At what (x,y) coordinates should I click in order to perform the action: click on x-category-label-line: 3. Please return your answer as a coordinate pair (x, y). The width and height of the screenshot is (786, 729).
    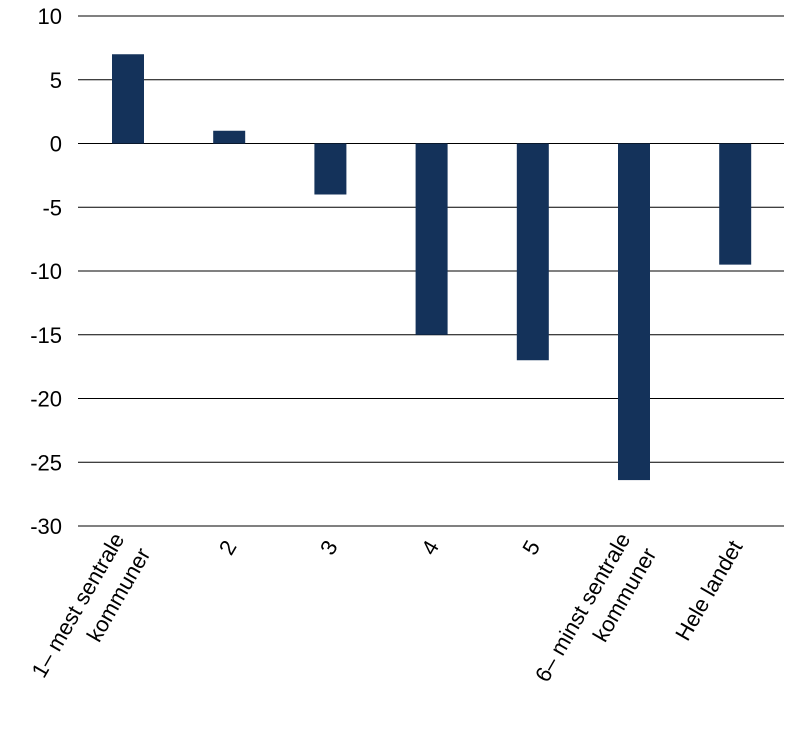
    Looking at the image, I should click on (329, 547).